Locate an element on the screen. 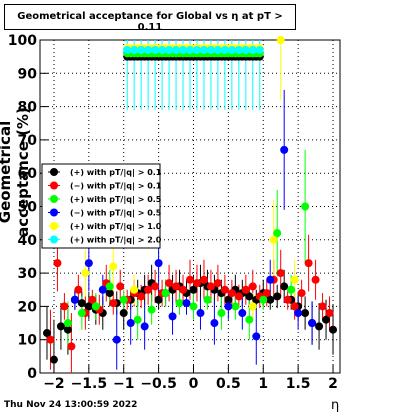 The image size is (400, 414). legend-label: (−) with pT/|q| > 0.5 is located at coordinates (116, 213).